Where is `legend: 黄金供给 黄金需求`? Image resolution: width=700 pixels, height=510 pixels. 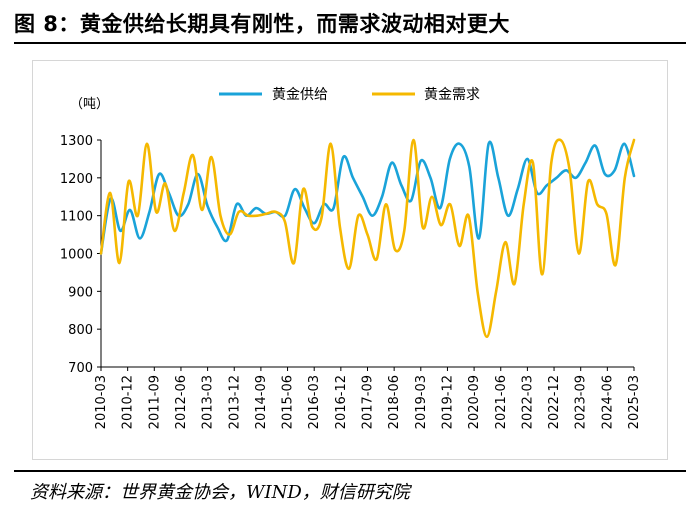
legend: 黄金供给 黄金需求 is located at coordinates (349, 94).